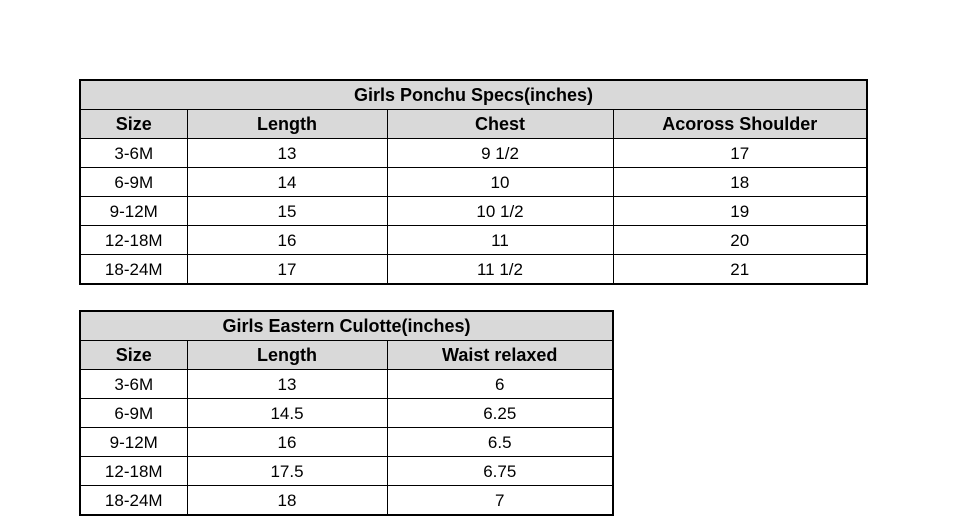 This screenshot has height=530, width=959. What do you see at coordinates (500, 153) in the screenshot?
I see `table-cell: 9 1/2` at bounding box center [500, 153].